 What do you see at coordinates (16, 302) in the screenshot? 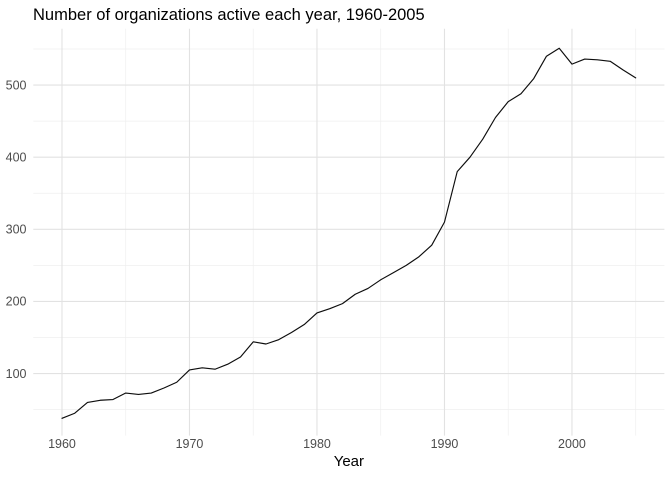
I see `svg-text: 200` at bounding box center [16, 302].